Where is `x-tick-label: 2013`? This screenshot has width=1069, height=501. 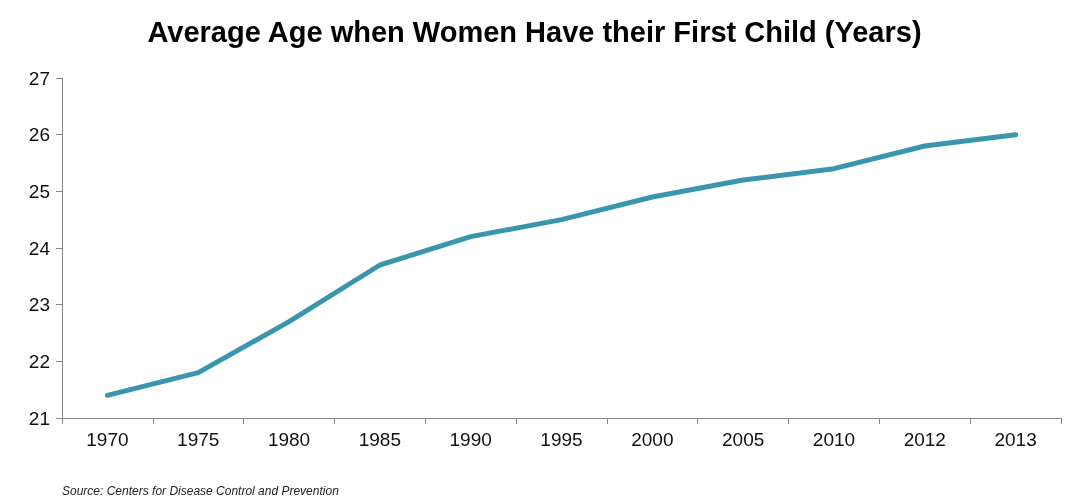
x-tick-label: 2013 is located at coordinates (1015, 439).